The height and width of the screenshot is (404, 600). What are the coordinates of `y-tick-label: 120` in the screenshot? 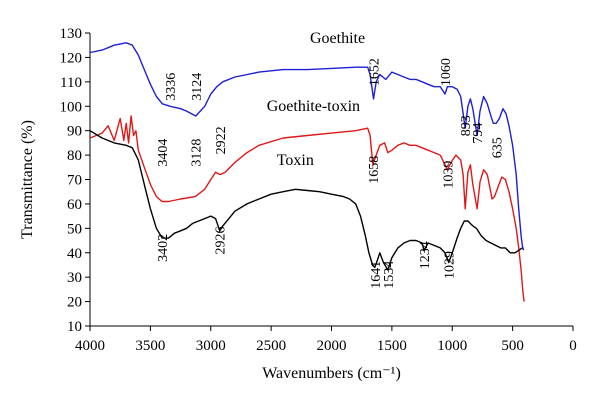 It's located at (71, 58).